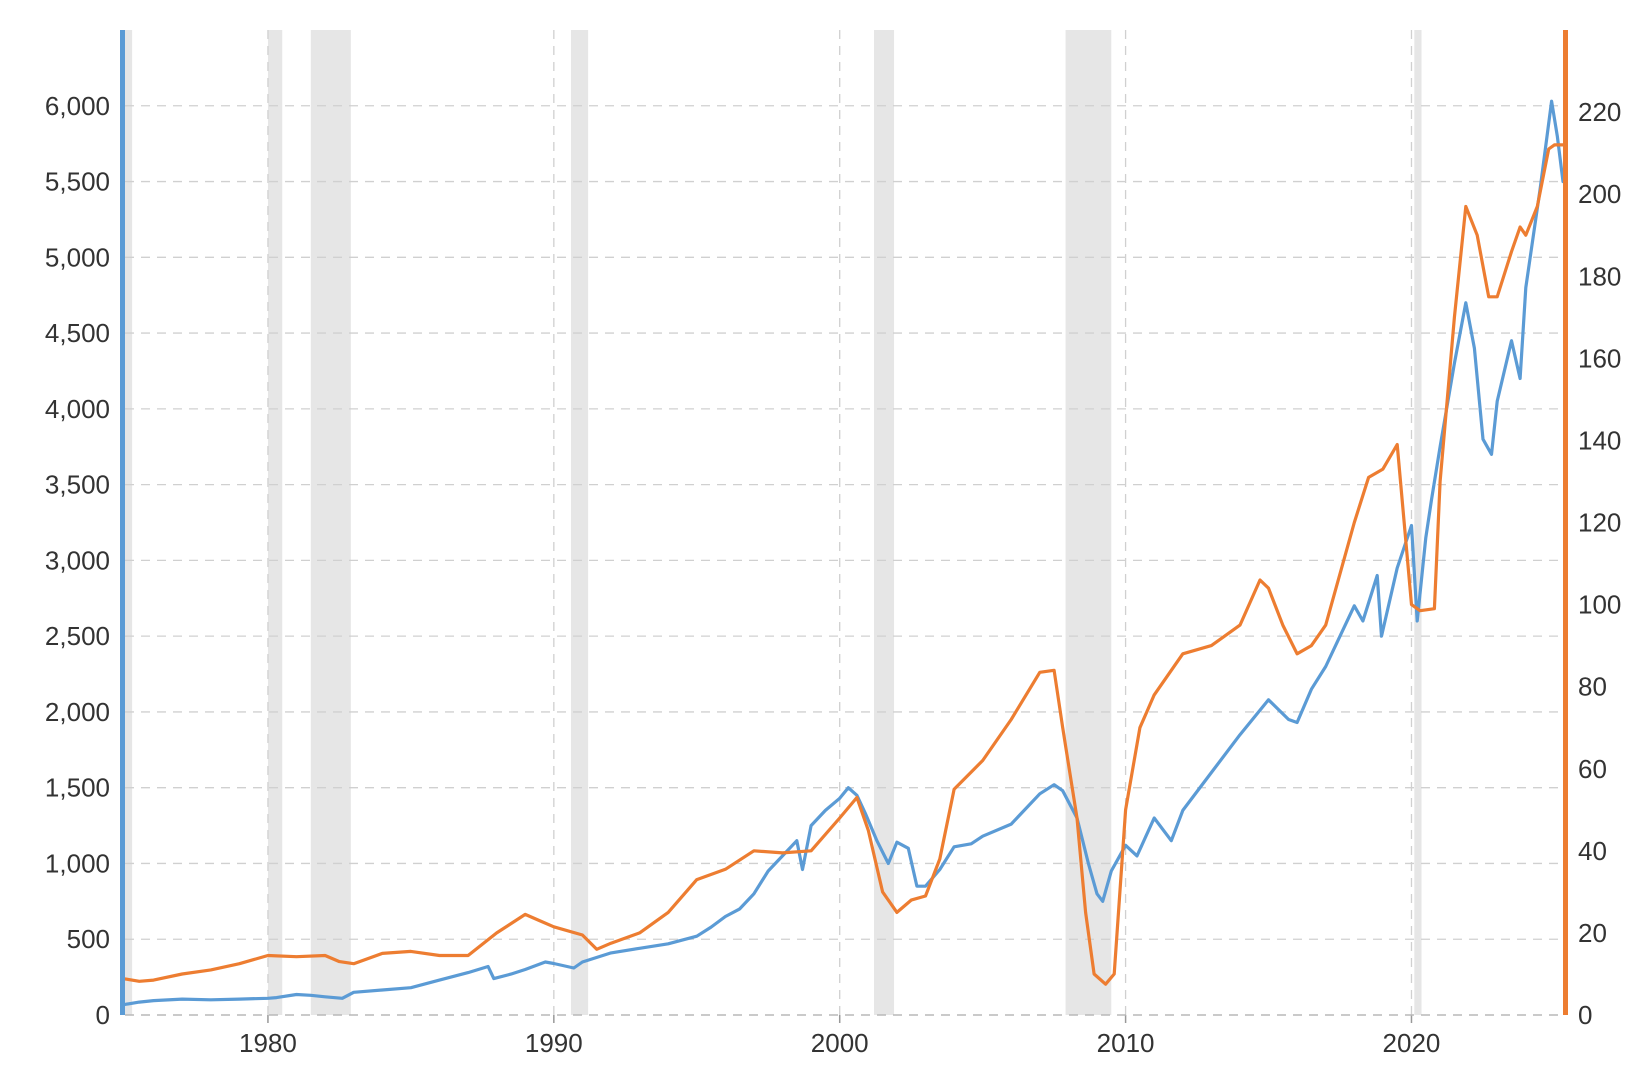 Image resolution: width=1650 pixels, height=1065 pixels. Describe the element at coordinates (77, 257) in the screenshot. I see `y-left-tick-label: 5,000` at that location.